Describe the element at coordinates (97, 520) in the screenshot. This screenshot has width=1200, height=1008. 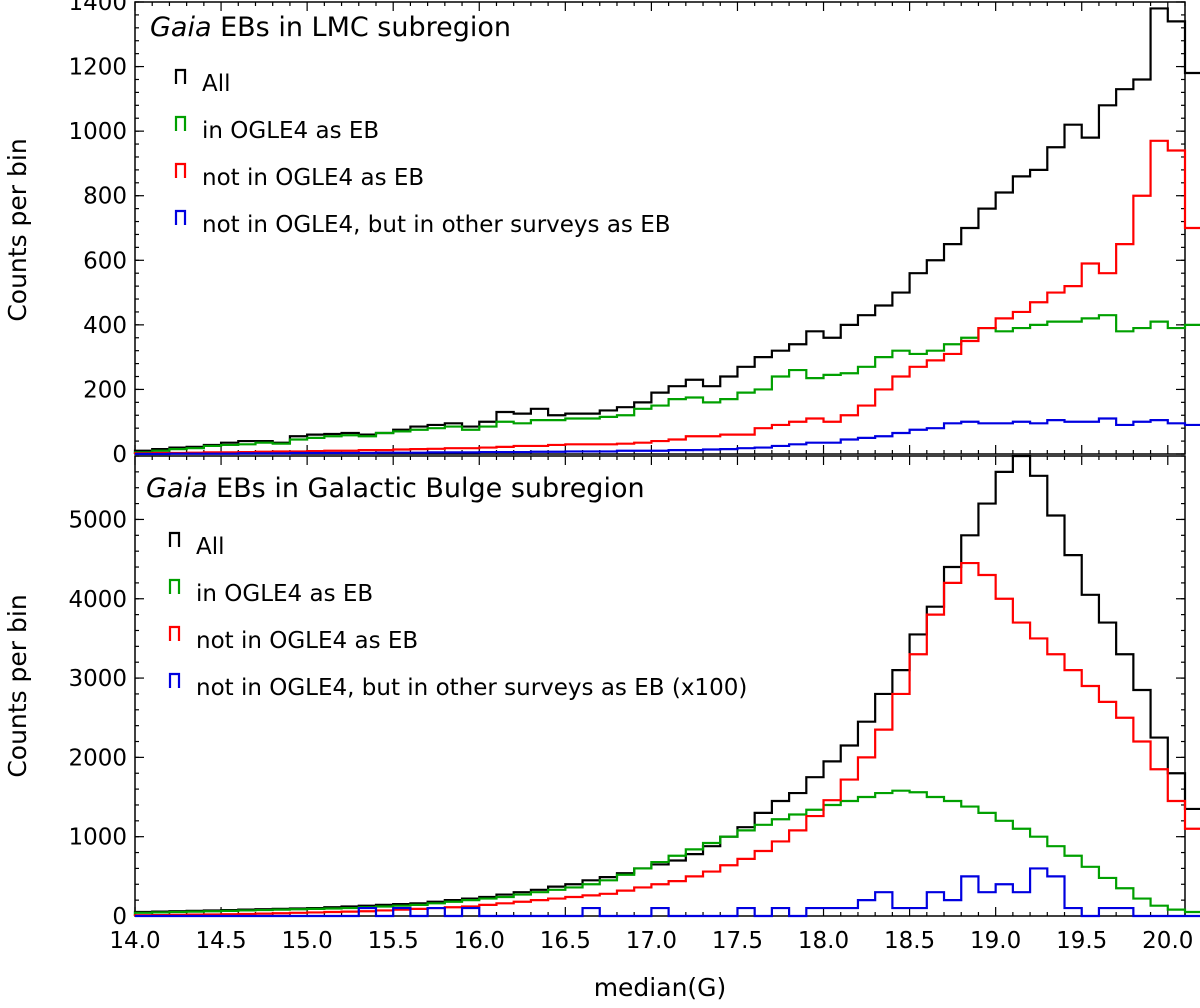
I see `bulge-y-tick-label: 5000` at that location.